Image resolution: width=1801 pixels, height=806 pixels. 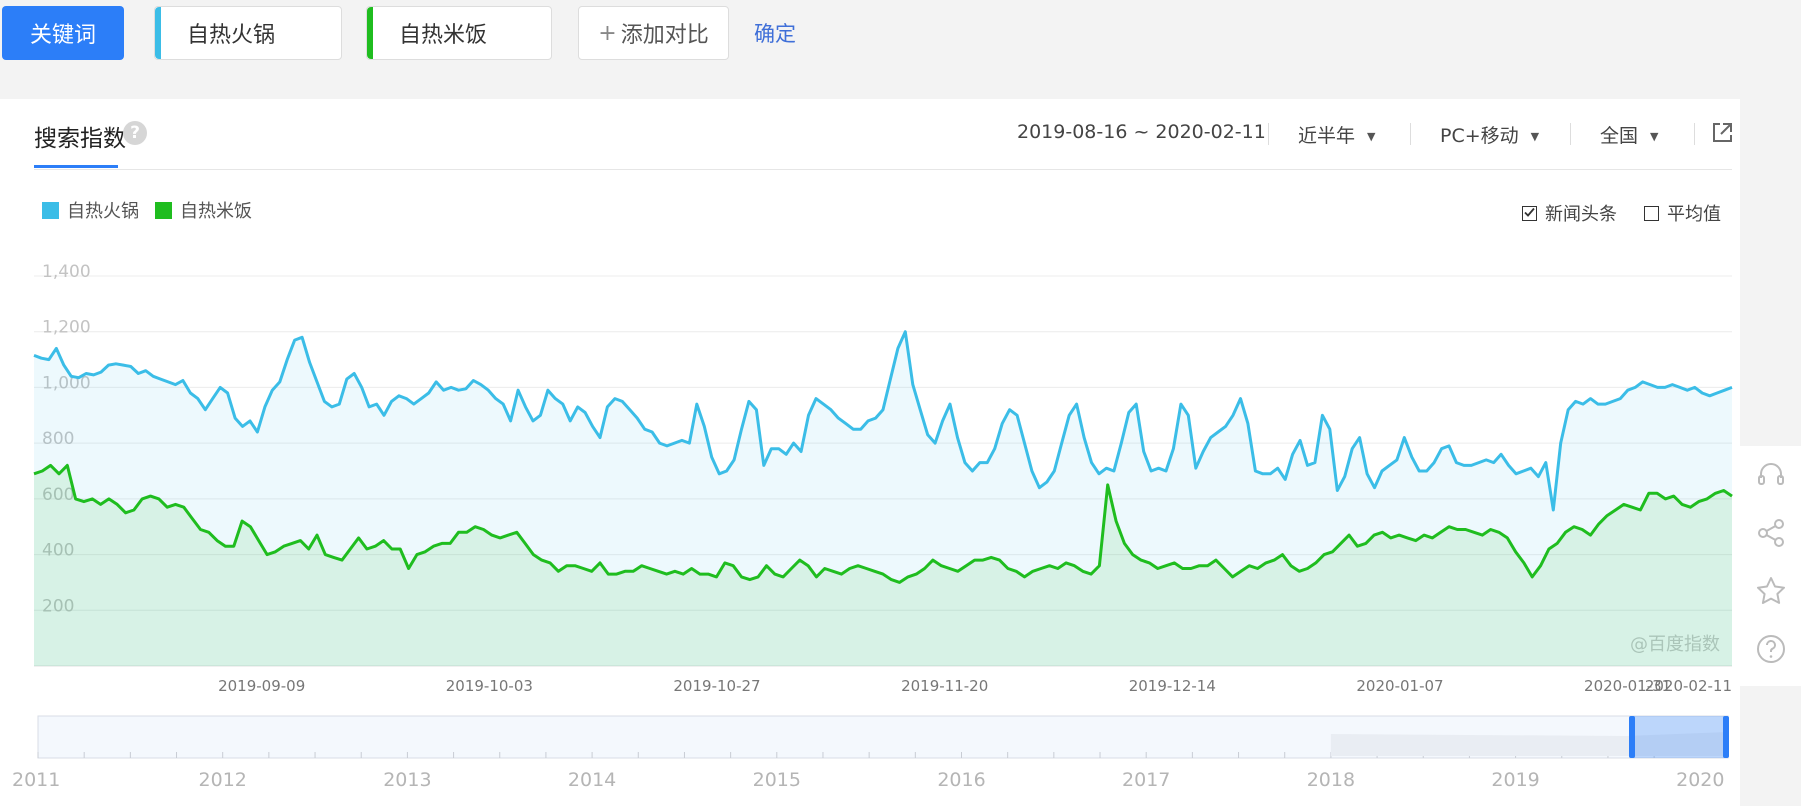 I want to click on period-value: 近半年, so click(x=1327, y=136).